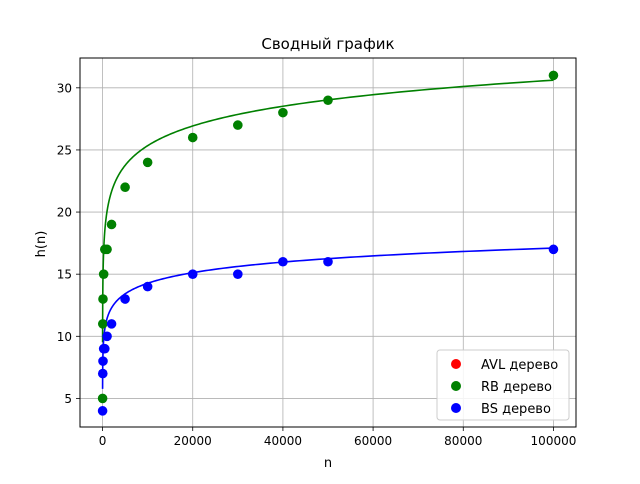 Image resolution: width=640 pixels, height=484 pixels. What do you see at coordinates (64, 88) in the screenshot?
I see `y-tick-label: 30` at bounding box center [64, 88].